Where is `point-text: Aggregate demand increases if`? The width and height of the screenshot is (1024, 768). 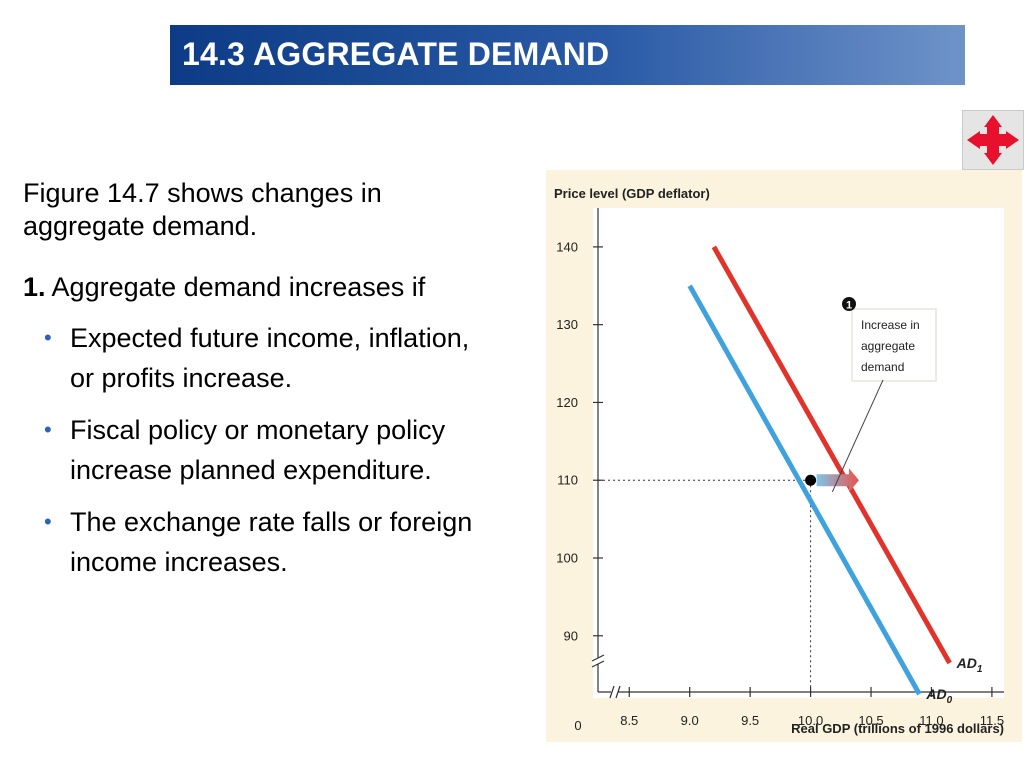
point-text: Aggregate demand increases if is located at coordinates (238, 287).